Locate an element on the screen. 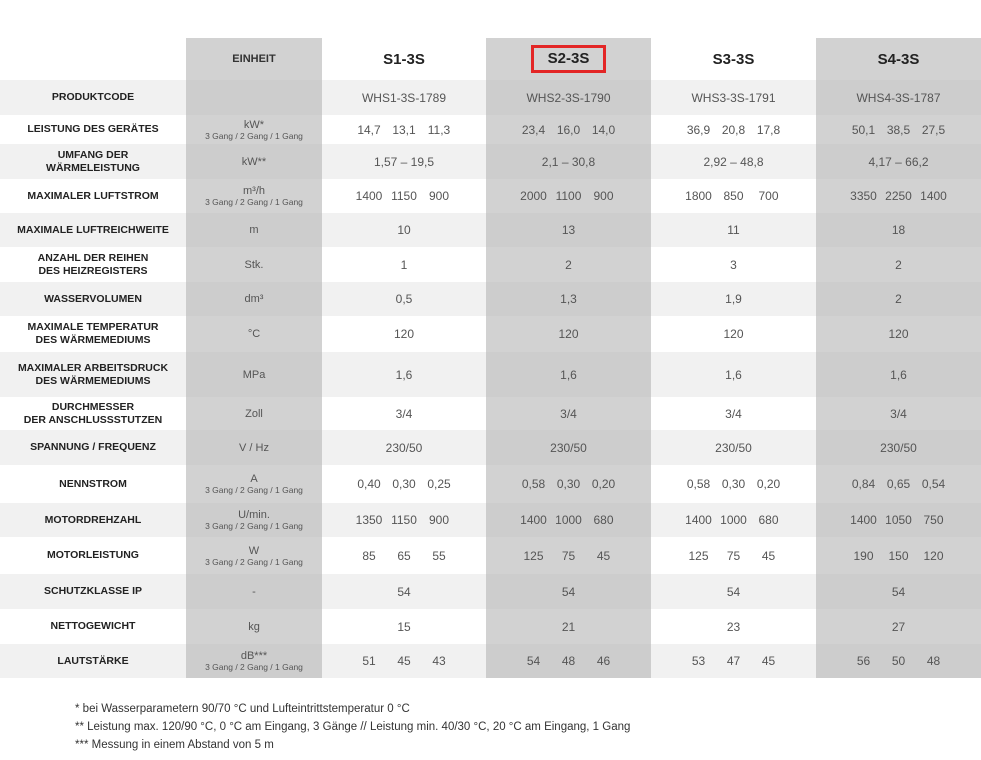 The width and height of the screenshot is (981, 760). value: 1050 is located at coordinates (898, 520).